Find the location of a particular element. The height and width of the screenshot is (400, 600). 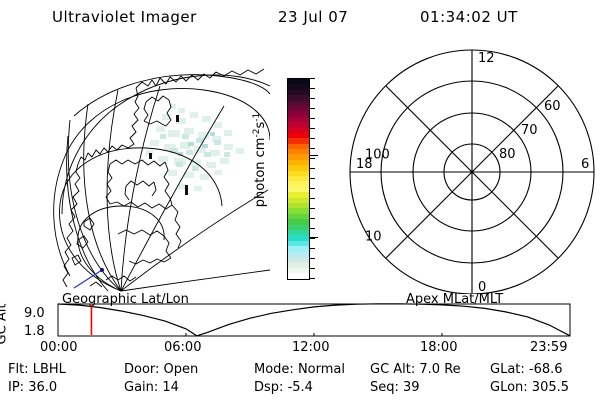

alt-plot-frame is located at coordinates (314, 320).